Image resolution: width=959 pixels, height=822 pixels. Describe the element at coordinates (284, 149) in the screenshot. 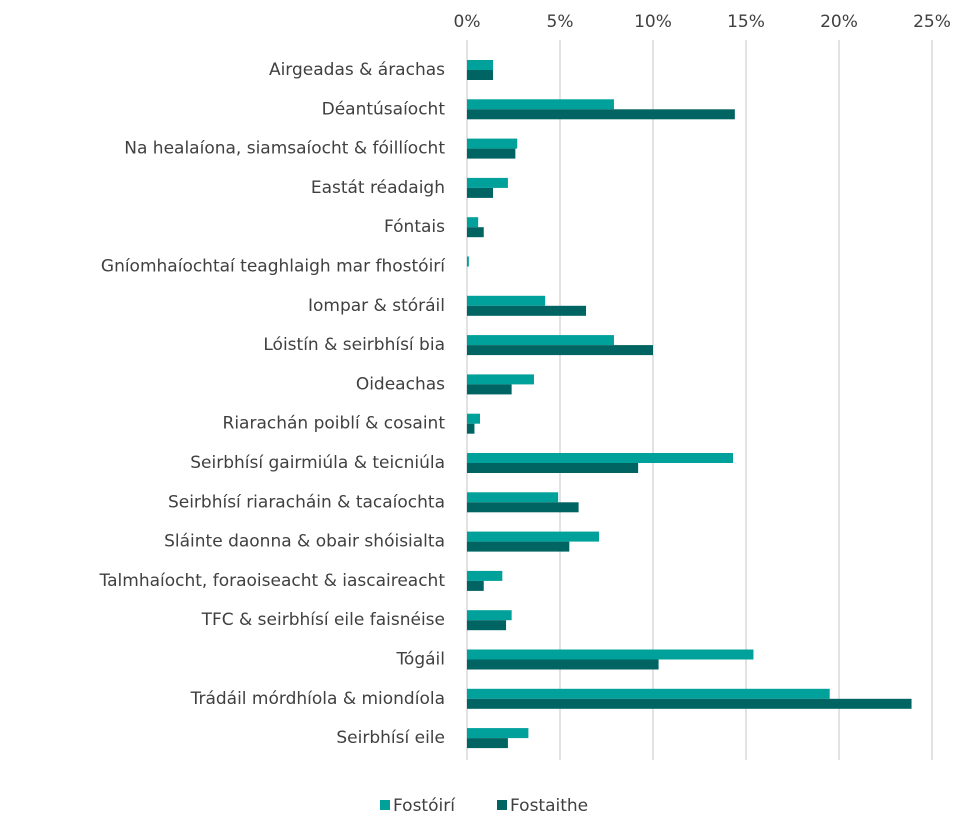

I see `y-tick-label: Na healaíona, siamsaíocht & fóillíocht` at that location.